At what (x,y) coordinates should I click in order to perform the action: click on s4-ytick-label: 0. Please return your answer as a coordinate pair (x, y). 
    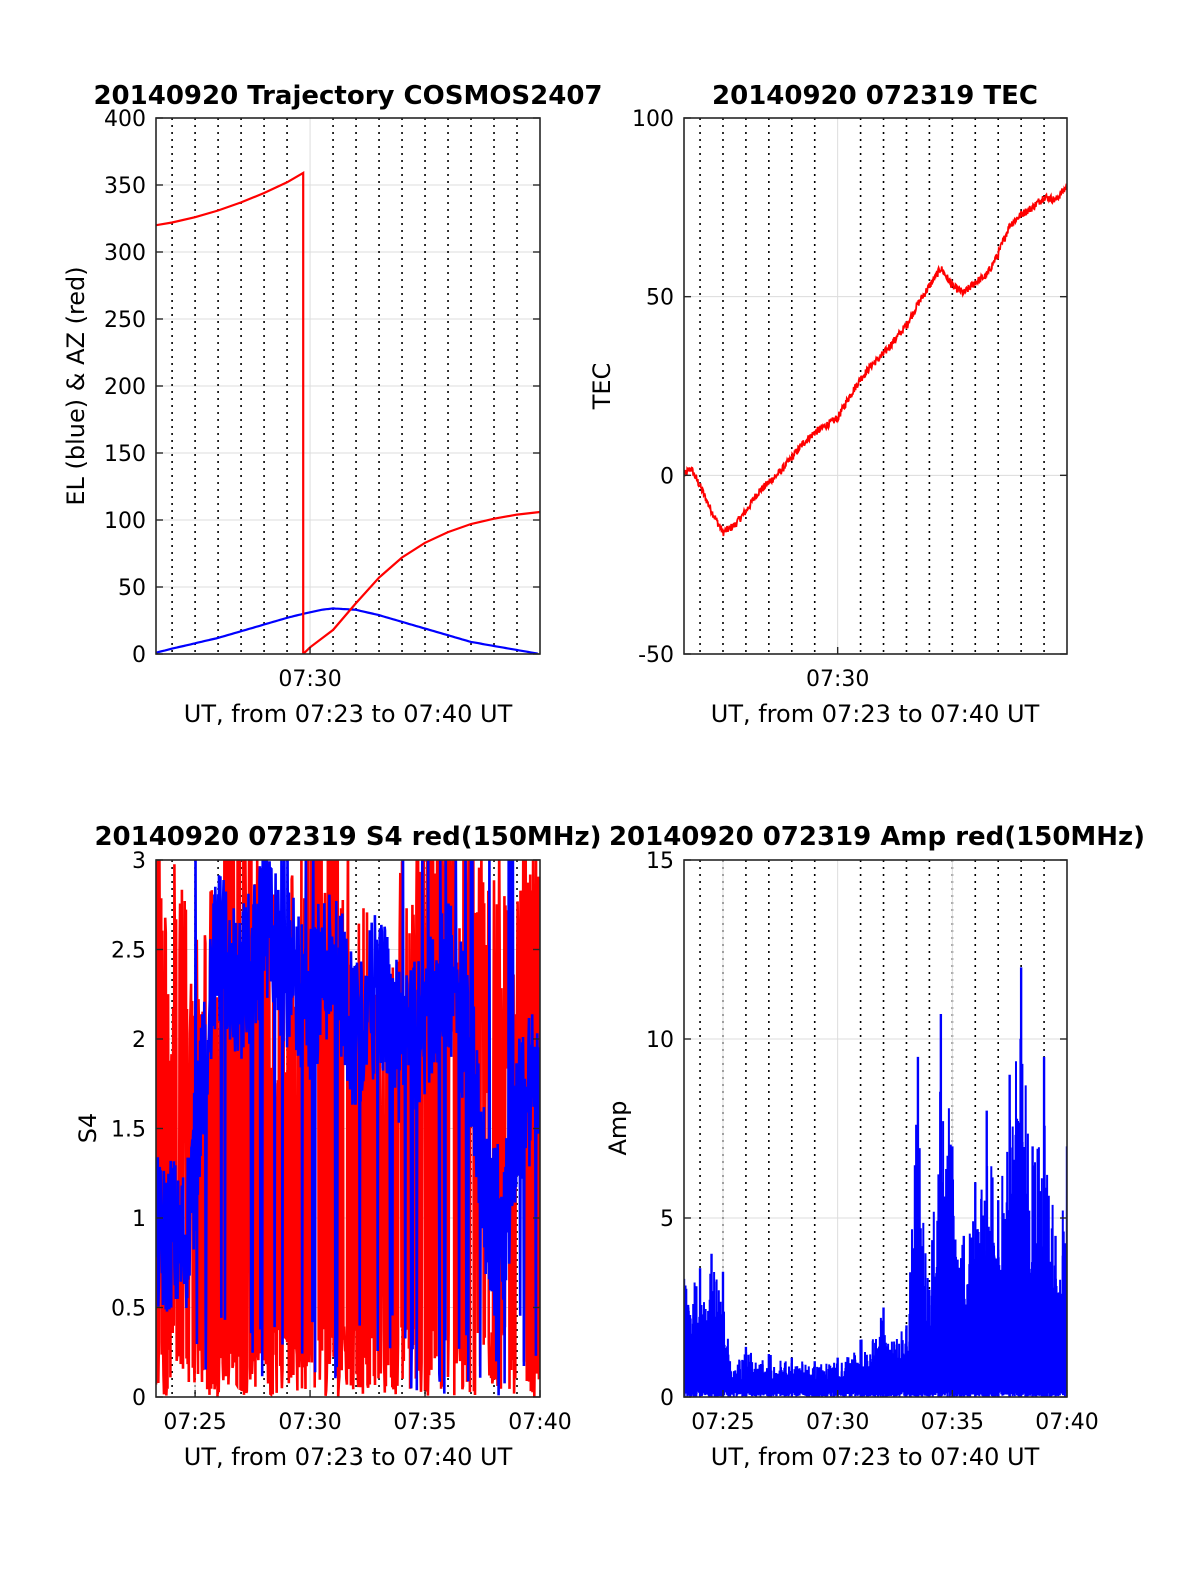
    Looking at the image, I should click on (139, 1398).